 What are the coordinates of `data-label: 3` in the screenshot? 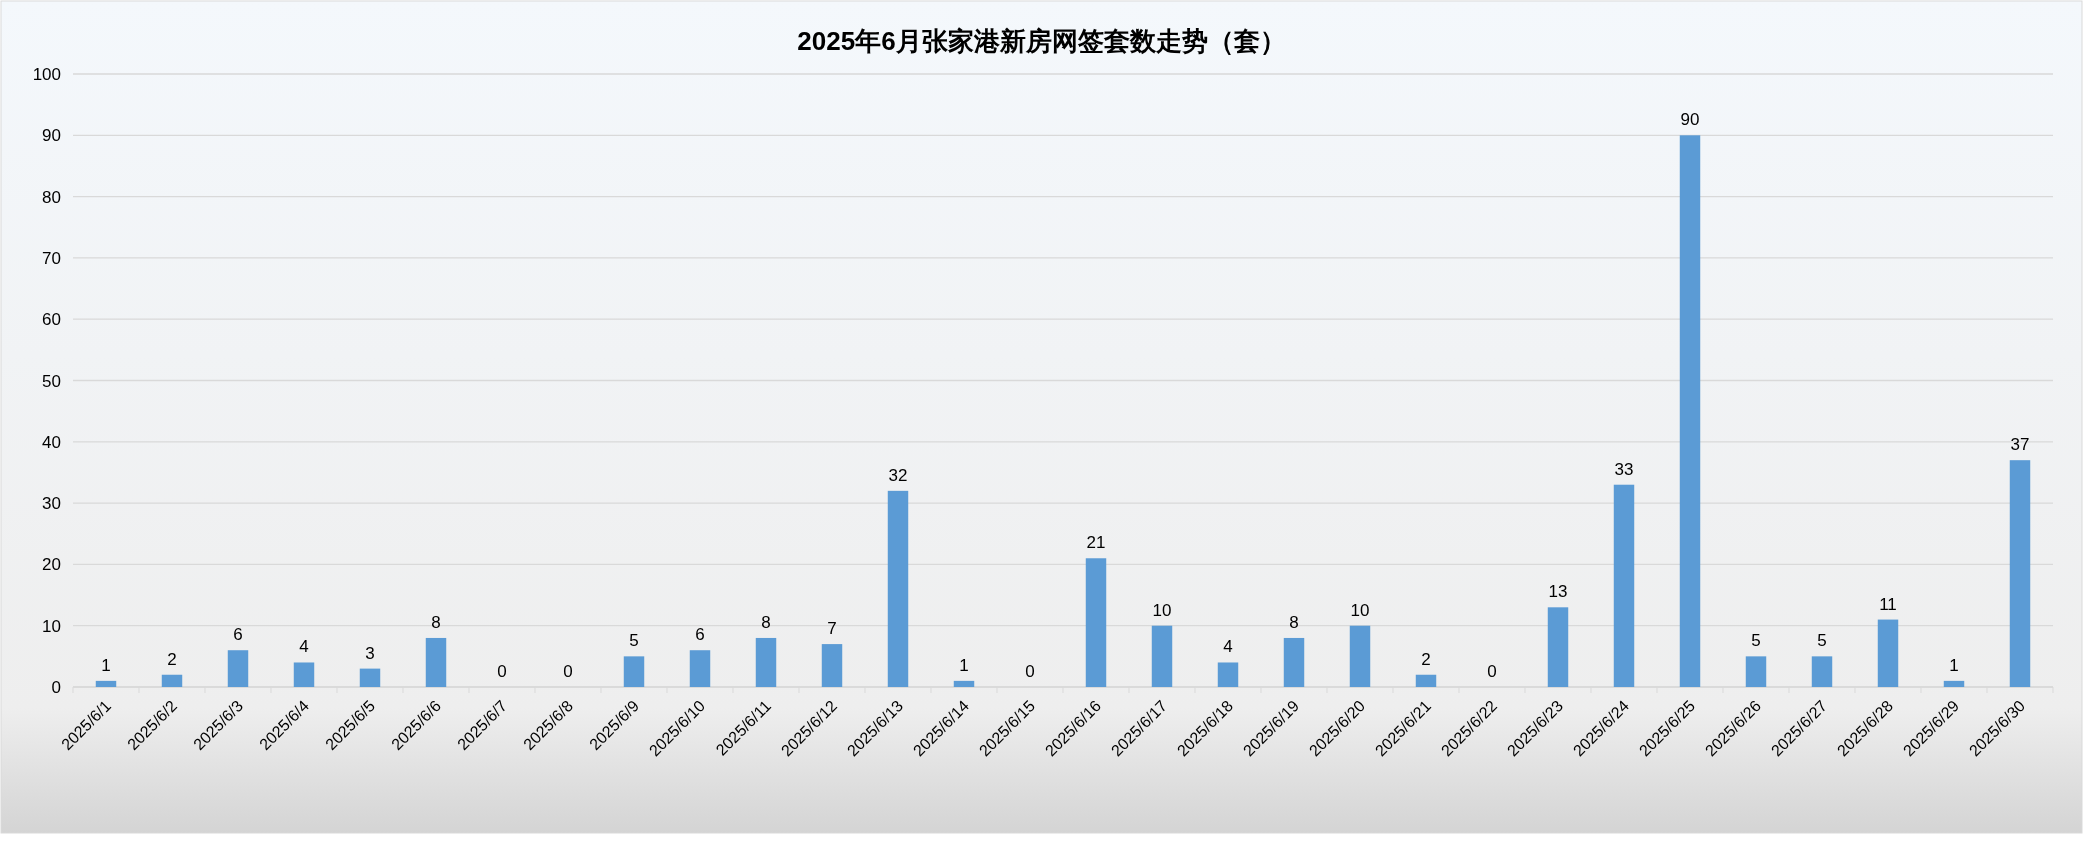 It's located at (370, 653).